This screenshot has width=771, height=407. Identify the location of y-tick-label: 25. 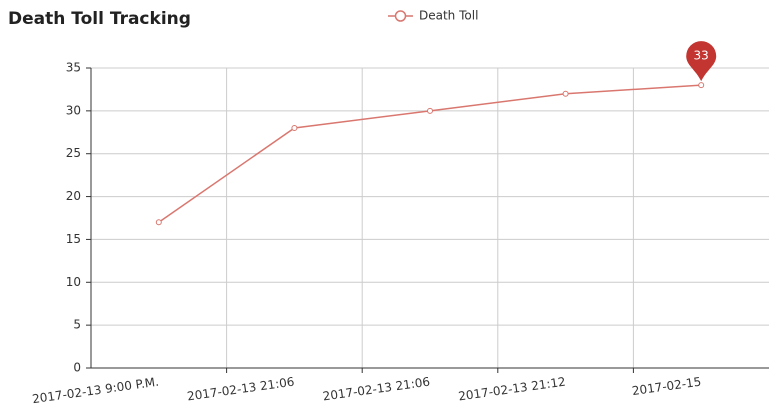
(73, 153).